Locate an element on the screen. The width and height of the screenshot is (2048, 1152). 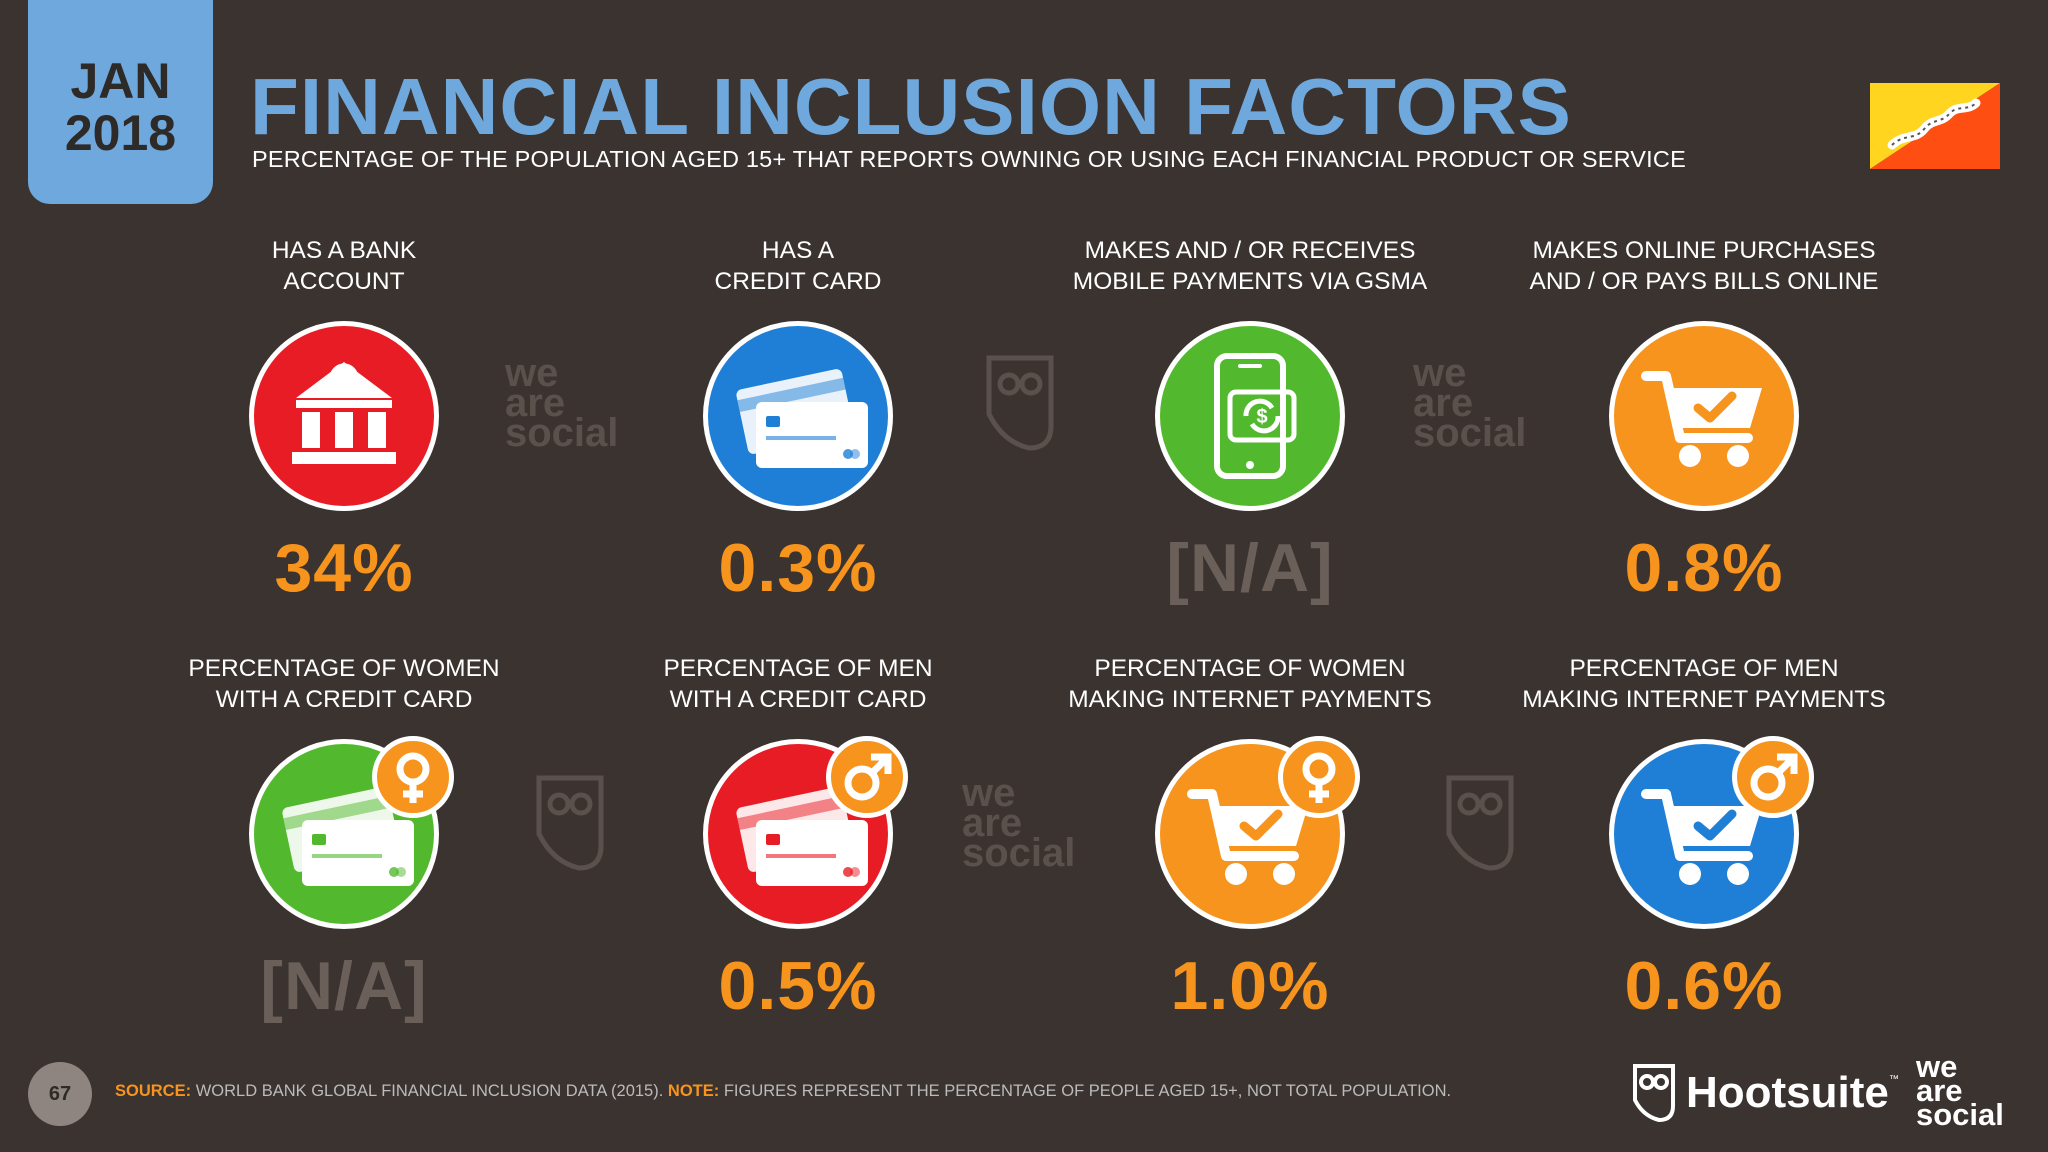
date-tab: JAN 2018 is located at coordinates (120, 102).